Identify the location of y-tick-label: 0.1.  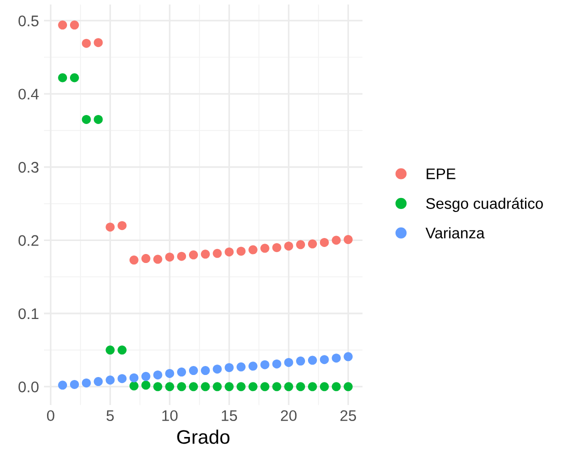
(28, 314).